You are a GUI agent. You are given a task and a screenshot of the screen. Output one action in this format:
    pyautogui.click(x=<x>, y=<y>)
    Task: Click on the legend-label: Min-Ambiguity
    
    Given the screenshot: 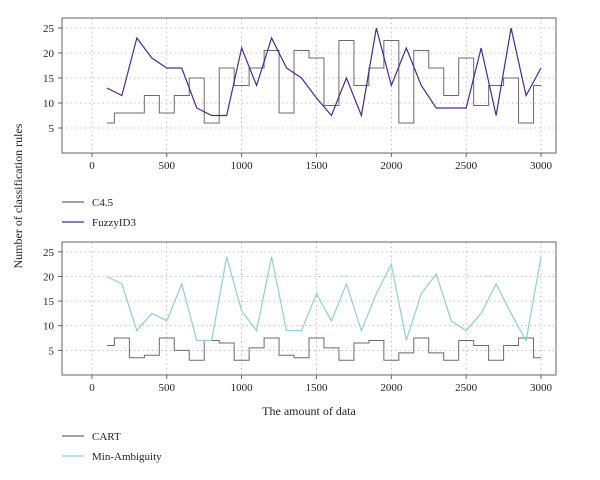 What is the action you would take?
    pyautogui.click(x=127, y=457)
    